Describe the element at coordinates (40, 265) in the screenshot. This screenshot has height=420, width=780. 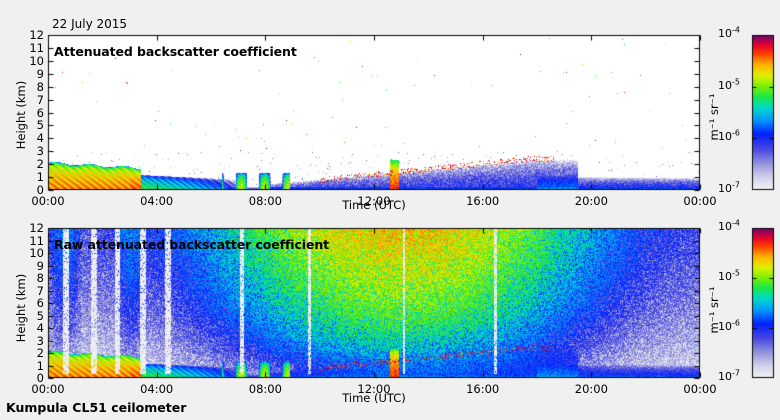
I see `panel-2-ytick-9: 9` at that location.